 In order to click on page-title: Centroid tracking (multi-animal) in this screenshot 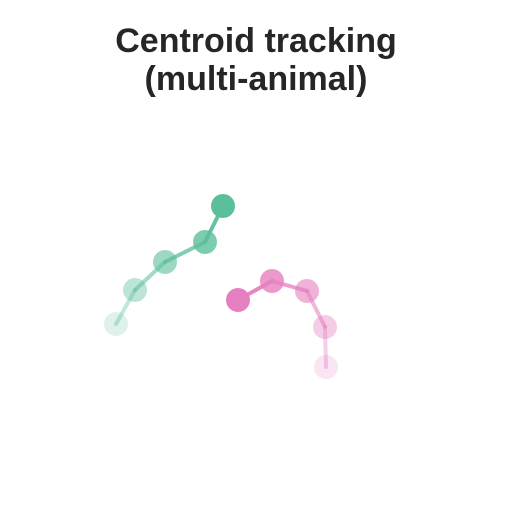, I will do `click(256, 60)`.